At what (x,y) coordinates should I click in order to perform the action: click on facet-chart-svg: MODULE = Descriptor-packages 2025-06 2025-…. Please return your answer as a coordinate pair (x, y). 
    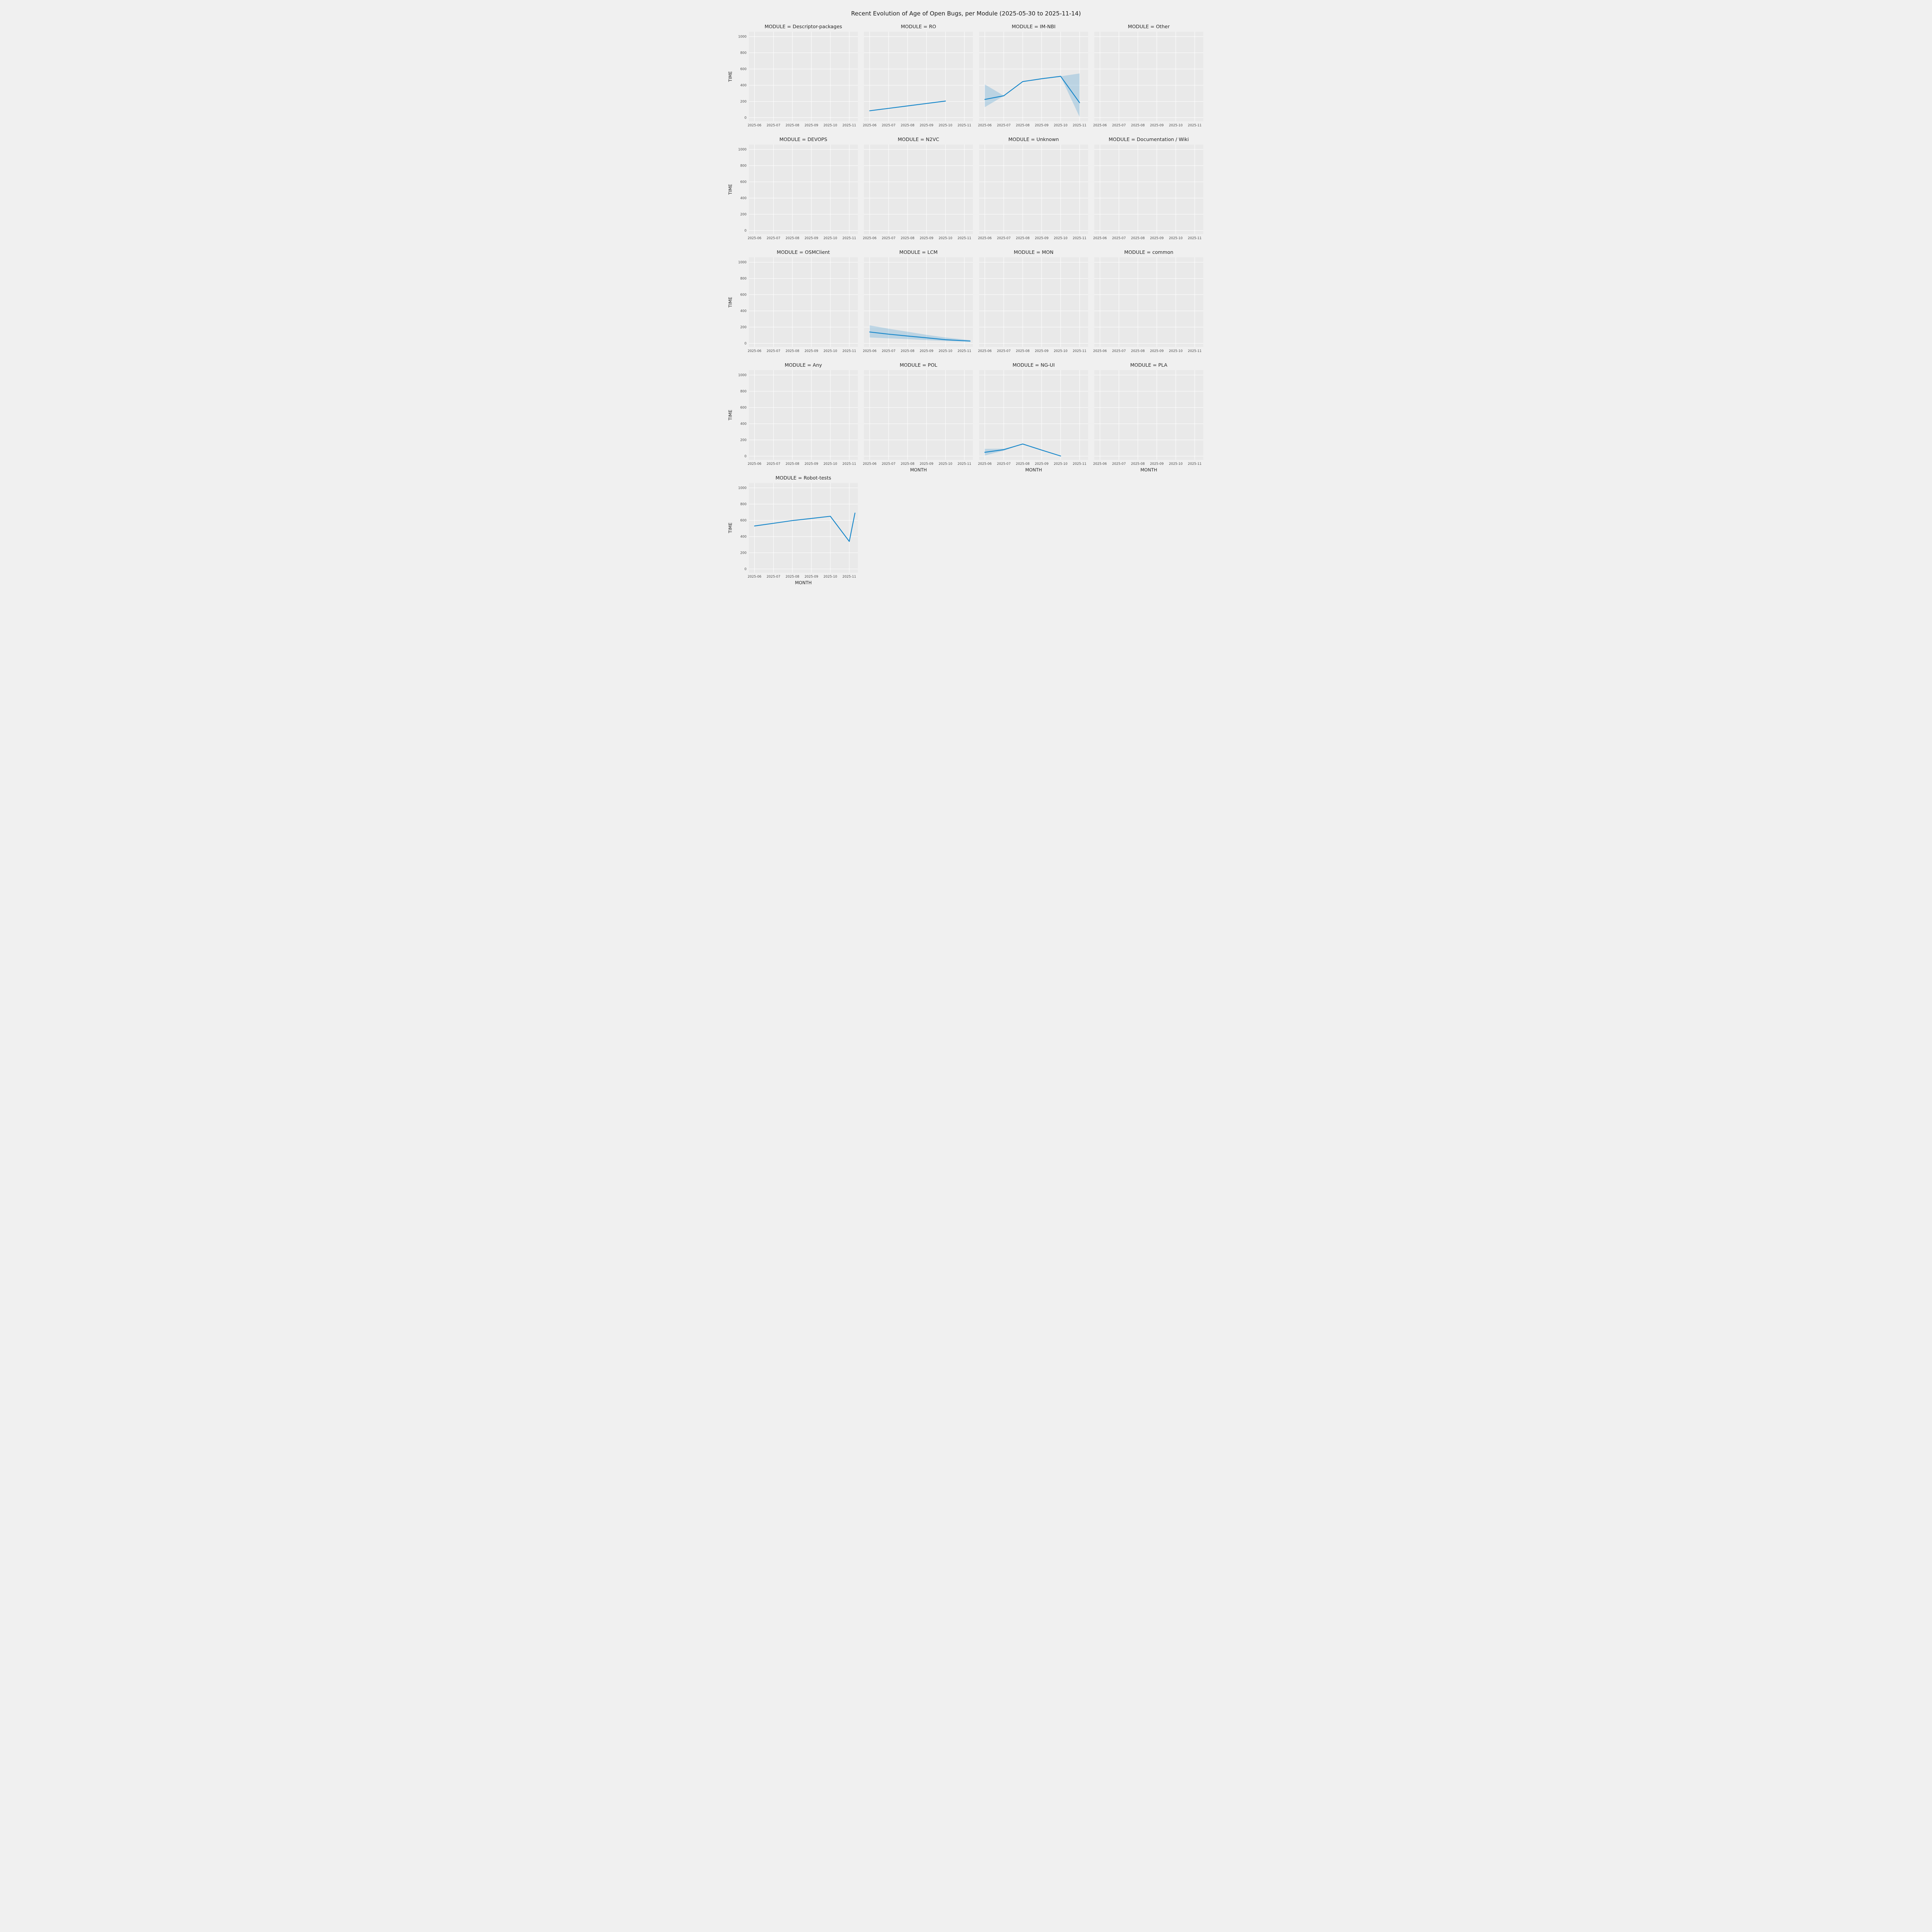
    Looking at the image, I should click on (965, 305).